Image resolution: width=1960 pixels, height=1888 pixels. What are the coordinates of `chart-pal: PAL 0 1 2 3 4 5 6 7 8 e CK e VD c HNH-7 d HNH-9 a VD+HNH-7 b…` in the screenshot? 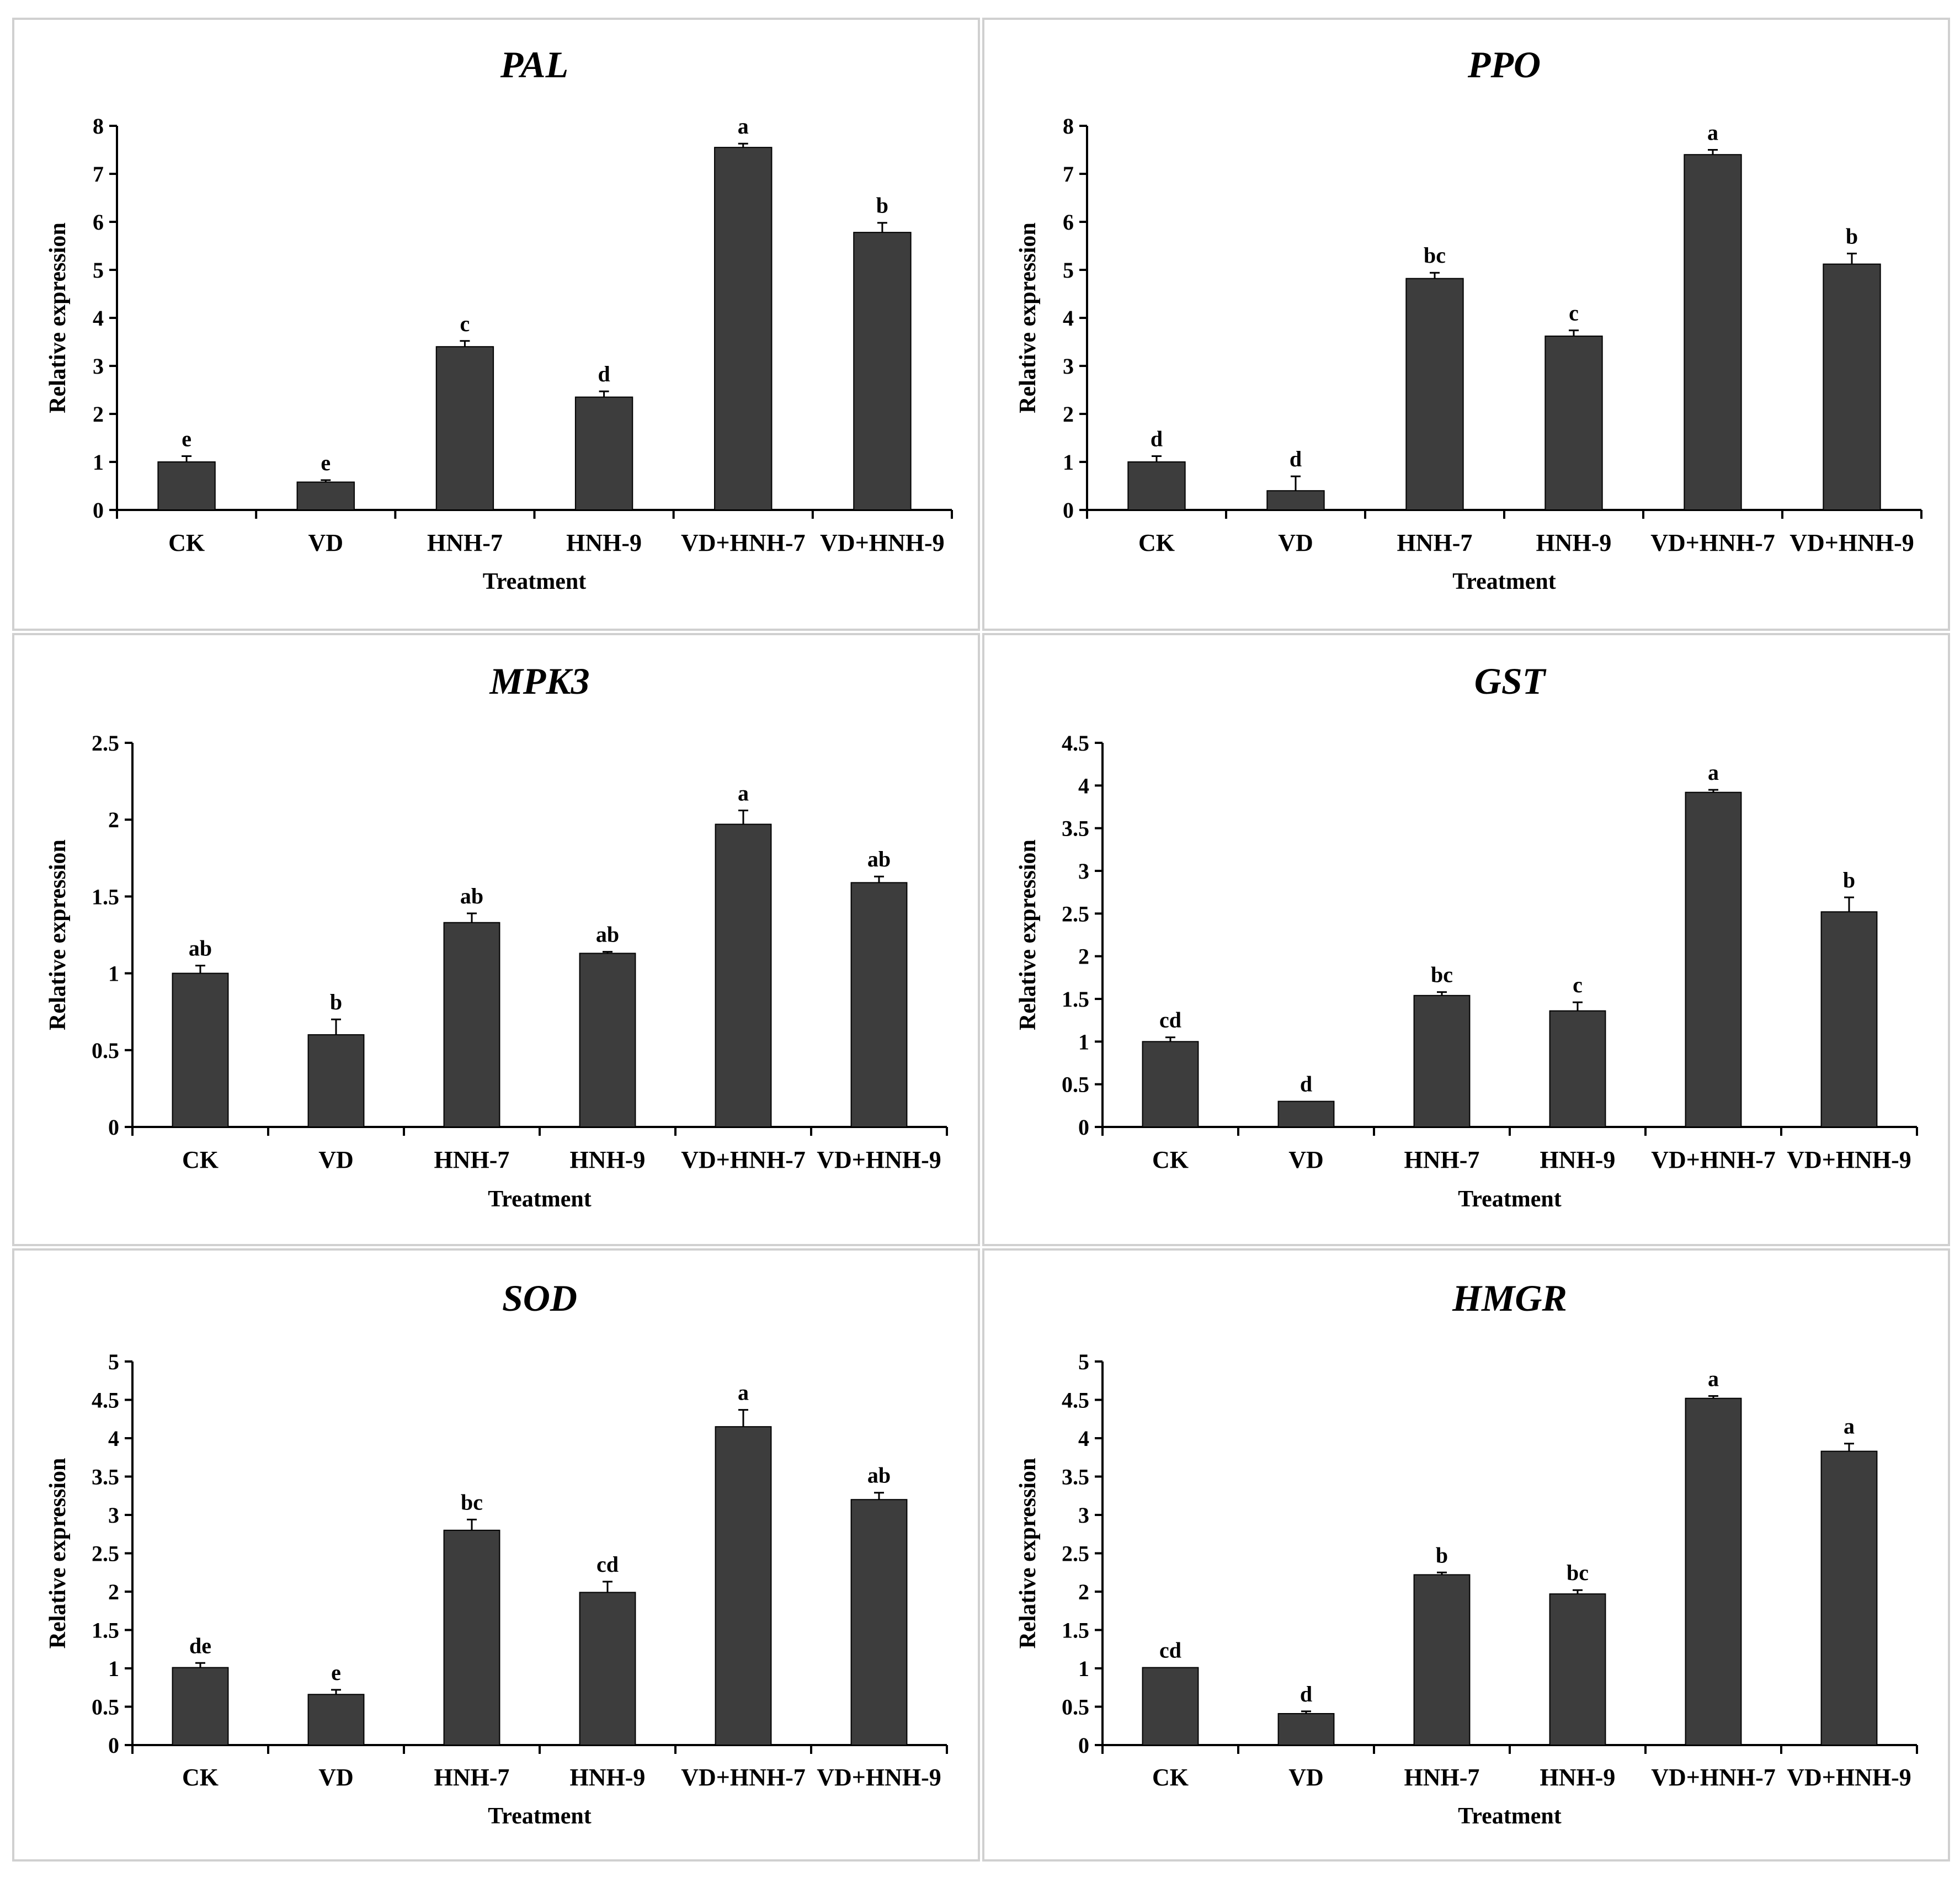 It's located at (499, 319).